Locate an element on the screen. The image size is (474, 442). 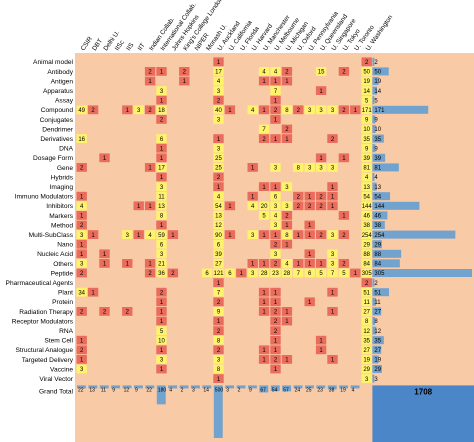
row-label: Plant is located at coordinates (65, 293).